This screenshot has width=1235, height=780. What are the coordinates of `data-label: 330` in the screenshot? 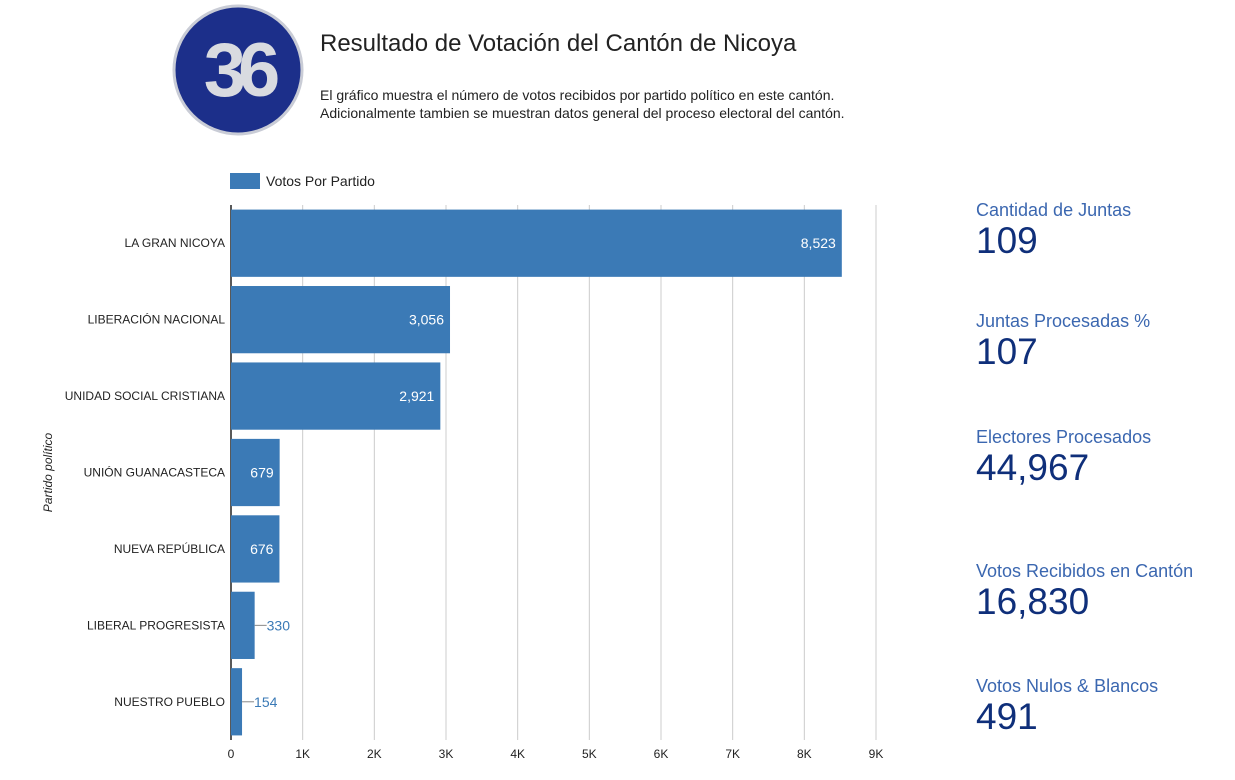 It's located at (279, 625).